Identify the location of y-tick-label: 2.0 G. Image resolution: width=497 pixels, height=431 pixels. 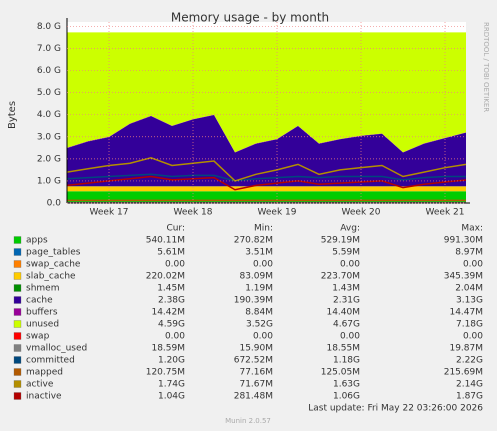
(49, 159).